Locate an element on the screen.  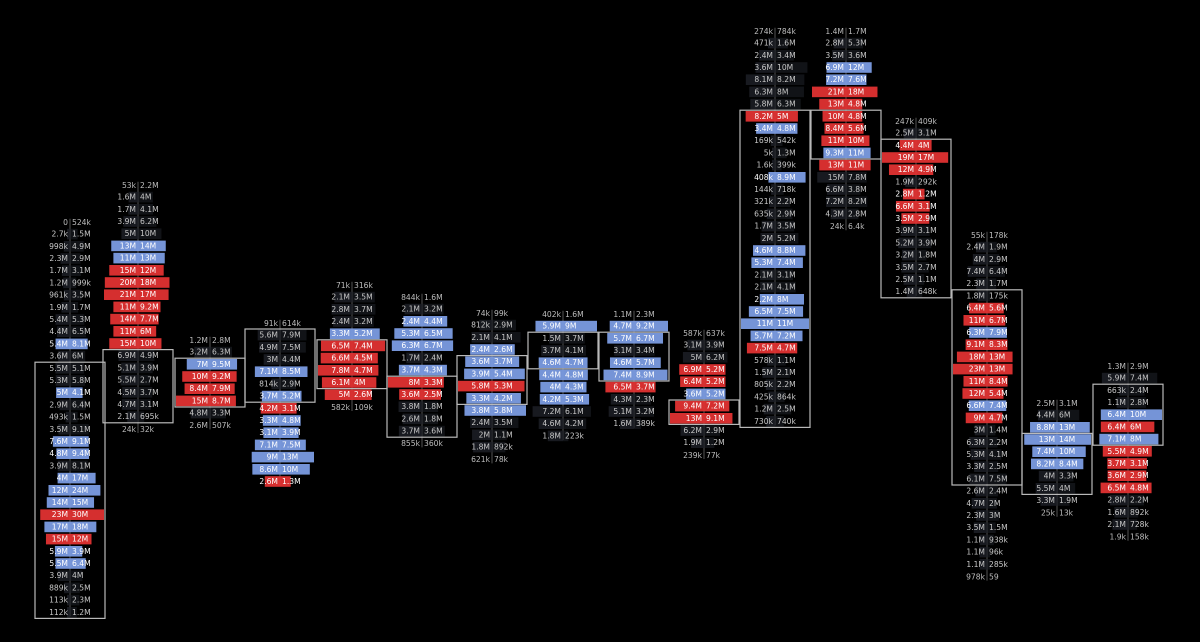
ask-volume: 96k is located at coordinates (996, 552).